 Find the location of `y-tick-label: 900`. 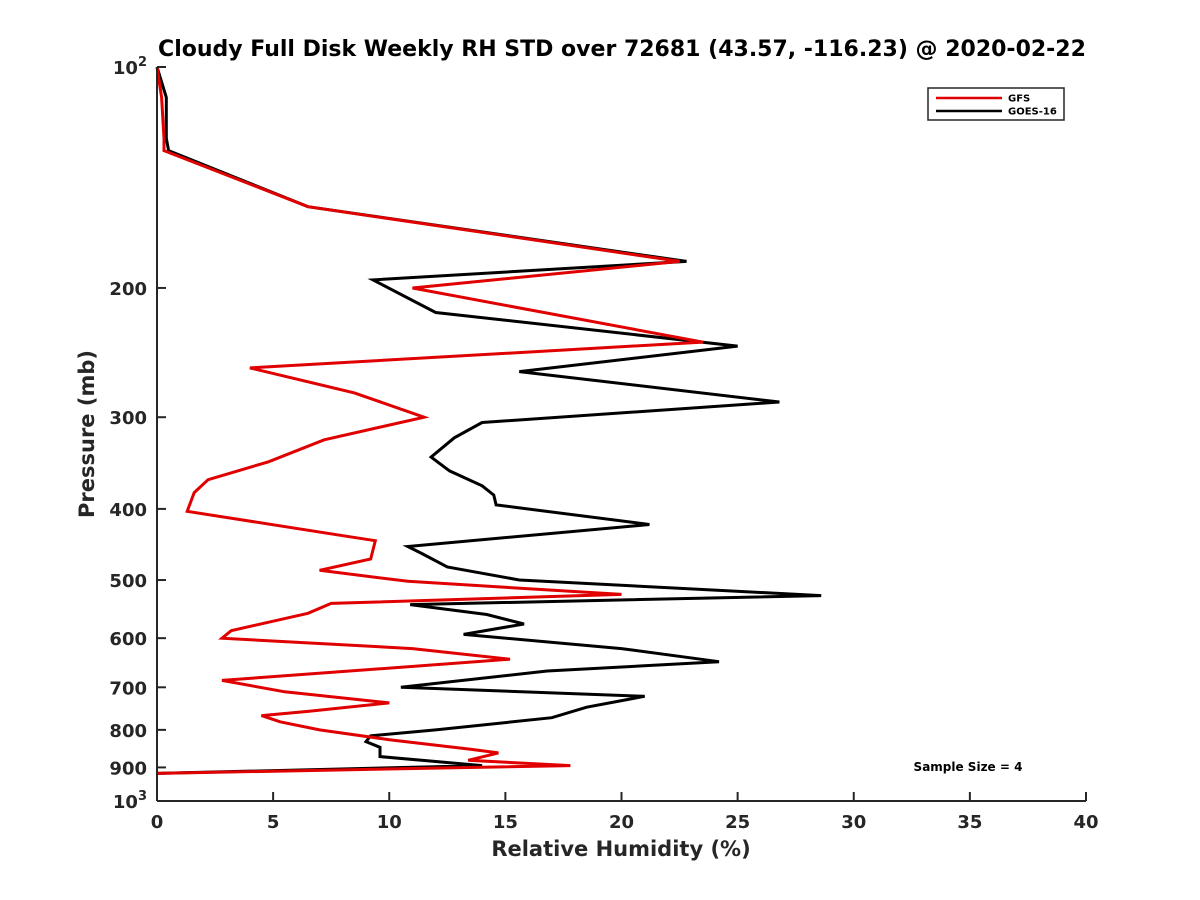

y-tick-label: 900 is located at coordinates (128, 768).